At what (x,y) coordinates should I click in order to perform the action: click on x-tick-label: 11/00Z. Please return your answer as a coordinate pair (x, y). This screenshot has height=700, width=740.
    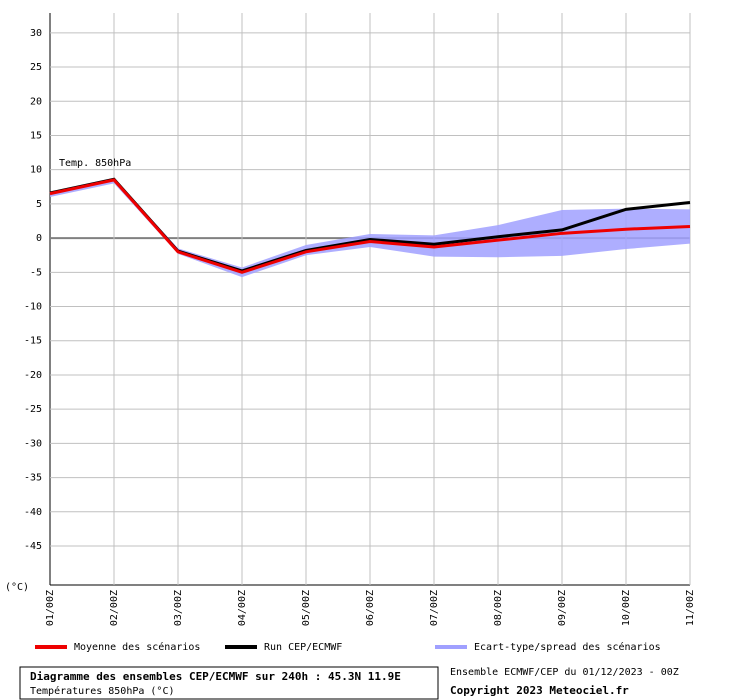
    Looking at the image, I should click on (690, 608).